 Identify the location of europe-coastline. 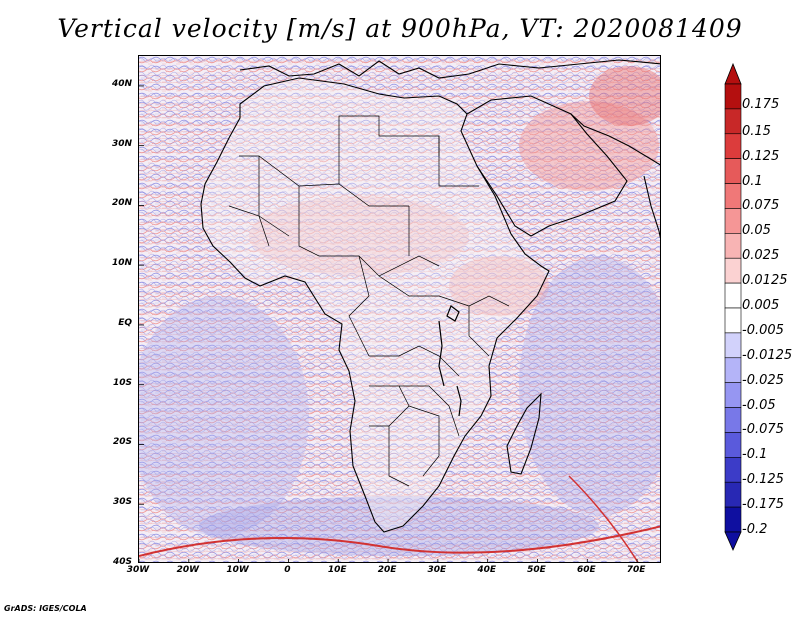
(449, 69).